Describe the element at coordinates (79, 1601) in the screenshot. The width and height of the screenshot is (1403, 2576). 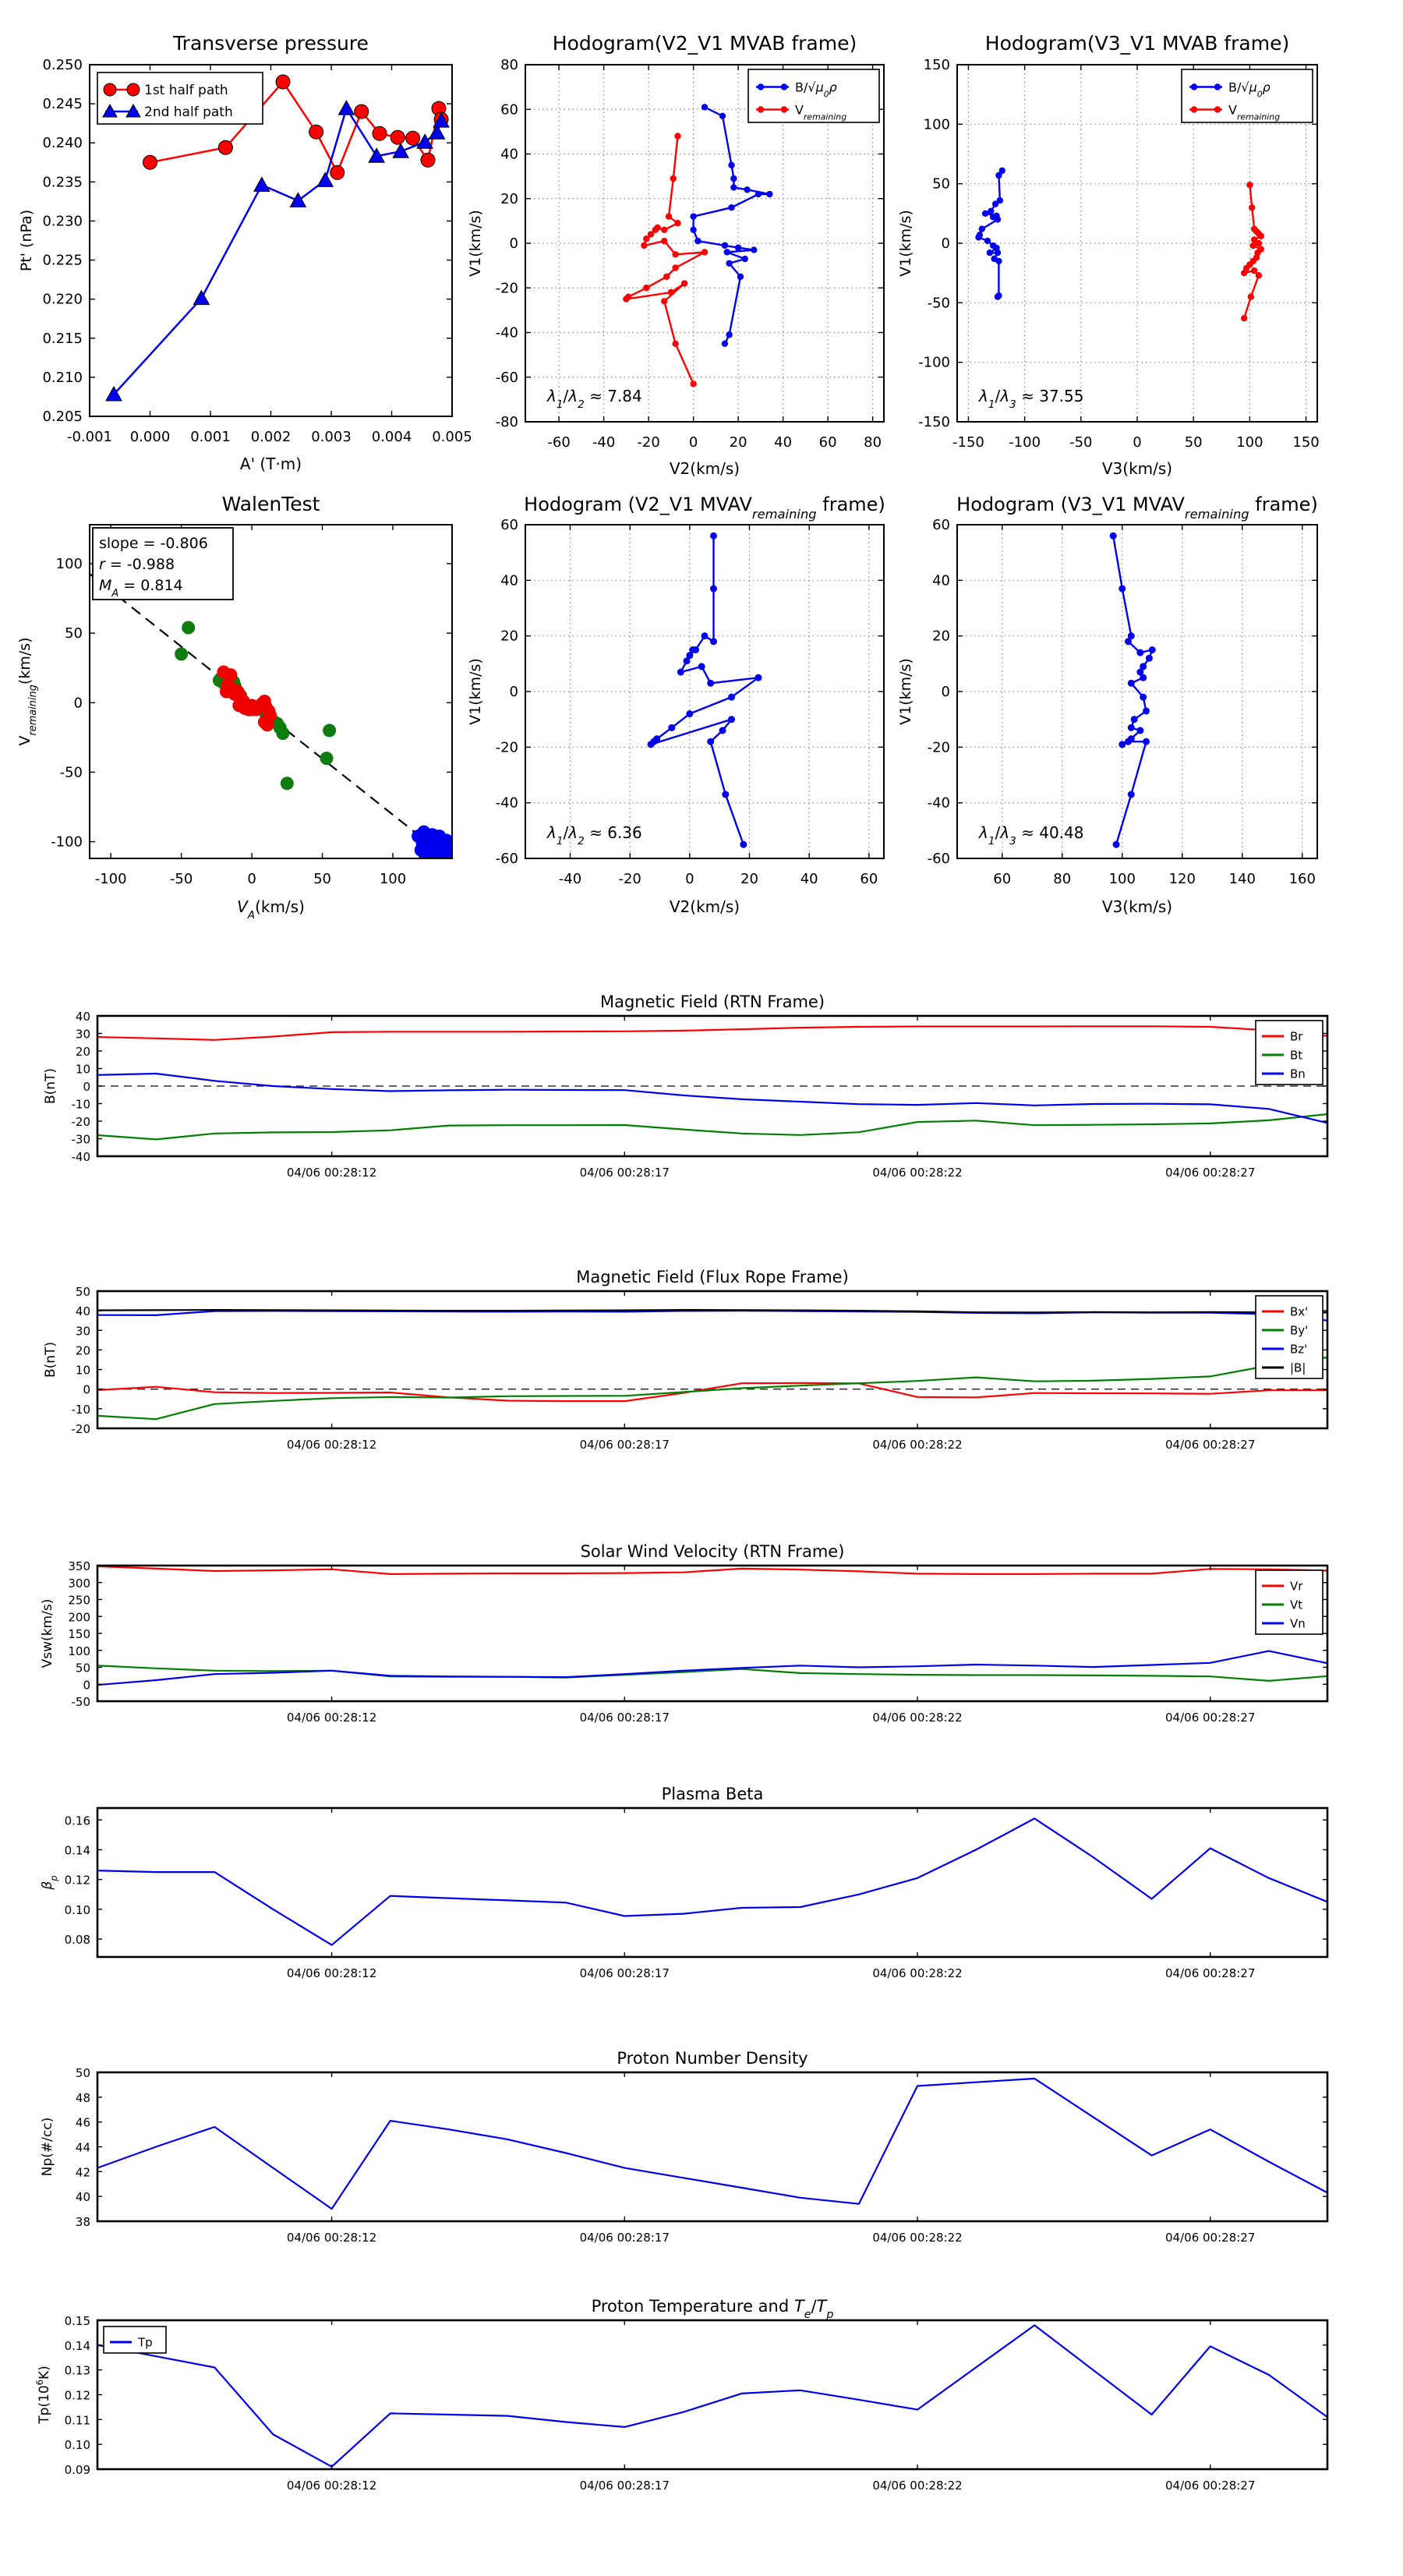
I see `y-tick-label: 250` at that location.